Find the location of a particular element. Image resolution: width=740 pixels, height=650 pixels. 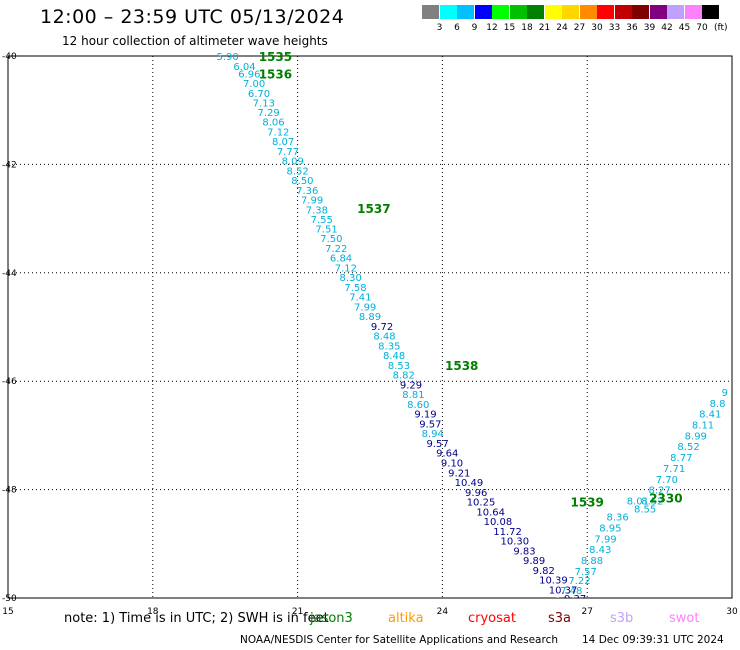

legend-tick-label: 21 is located at coordinates (544, 28).